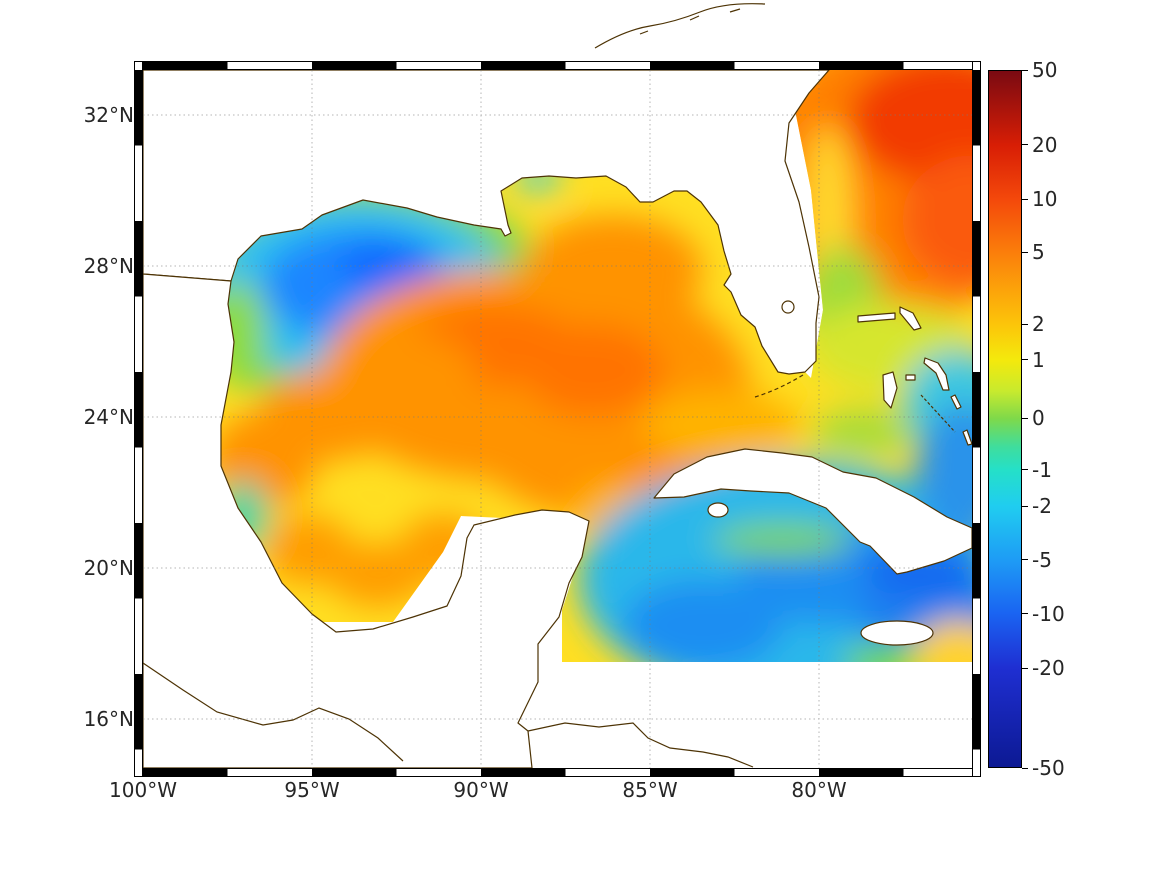 Image resolution: width=1167 pixels, height=875 pixels. I want to click on lon-tick-label: 80°W, so click(819, 790).